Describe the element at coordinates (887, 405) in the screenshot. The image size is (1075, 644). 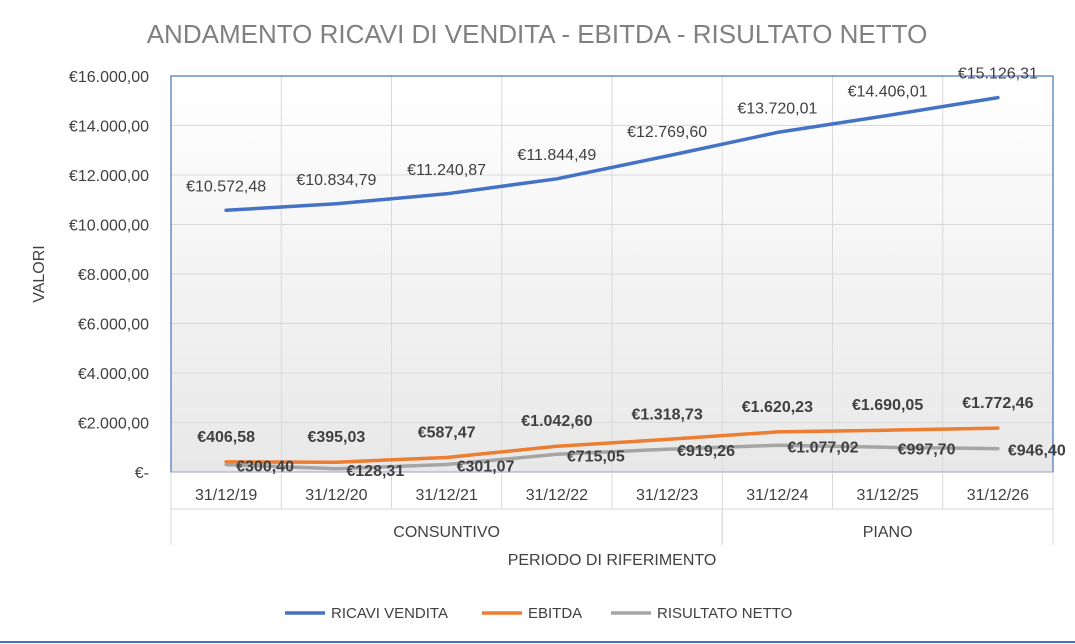
I see `data-label: €1.690,05` at that location.